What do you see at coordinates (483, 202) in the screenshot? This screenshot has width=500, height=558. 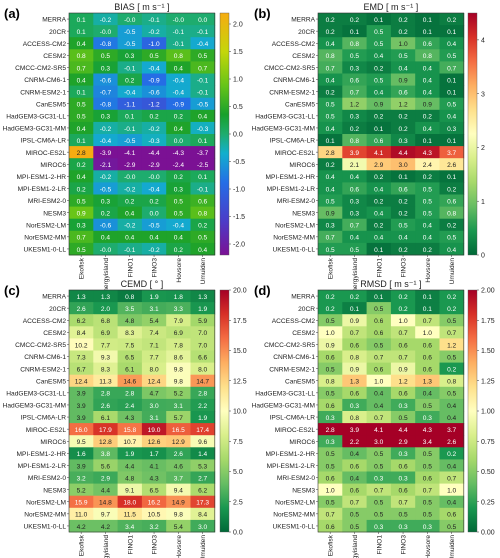 I see `colorbar-tick-label: 1` at bounding box center [483, 202].